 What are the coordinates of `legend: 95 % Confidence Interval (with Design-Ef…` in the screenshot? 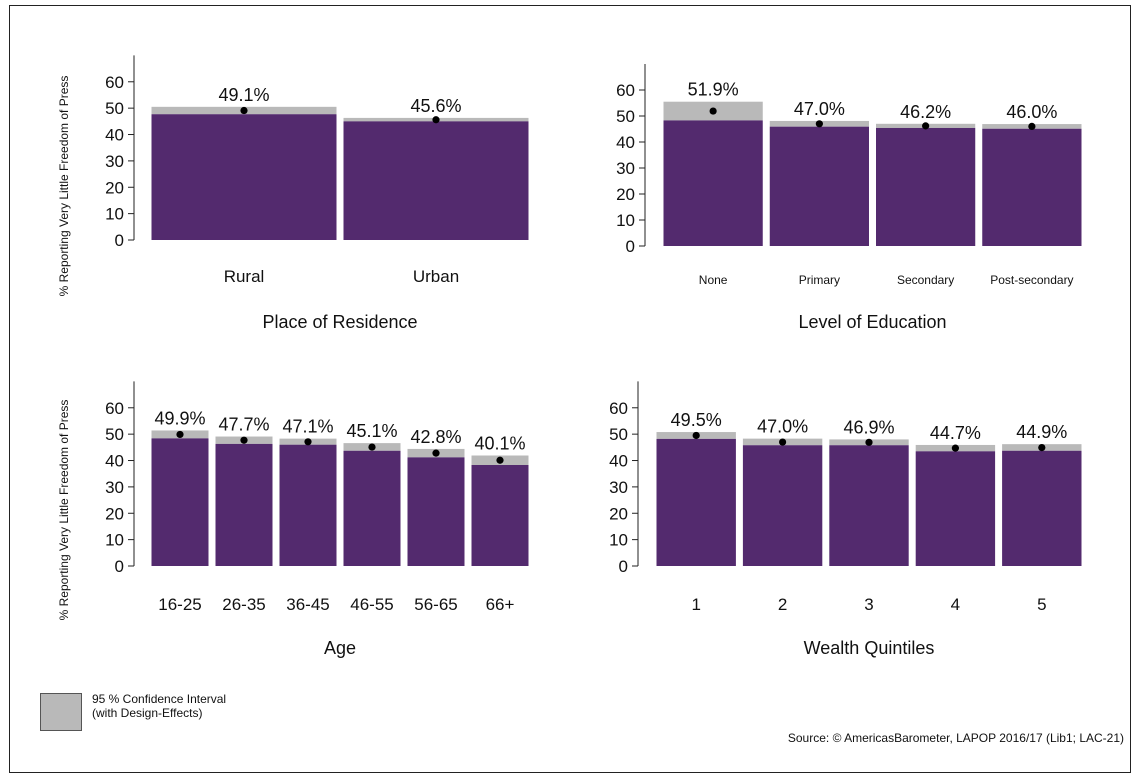 It's located at (133, 711).